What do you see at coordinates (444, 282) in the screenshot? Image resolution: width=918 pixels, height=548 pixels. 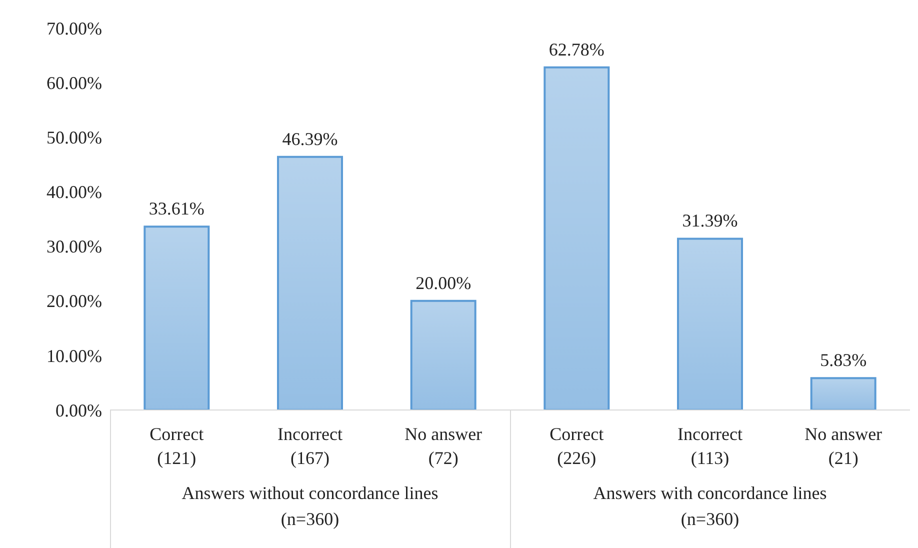 I see `data-label: 20.00%` at bounding box center [444, 282].